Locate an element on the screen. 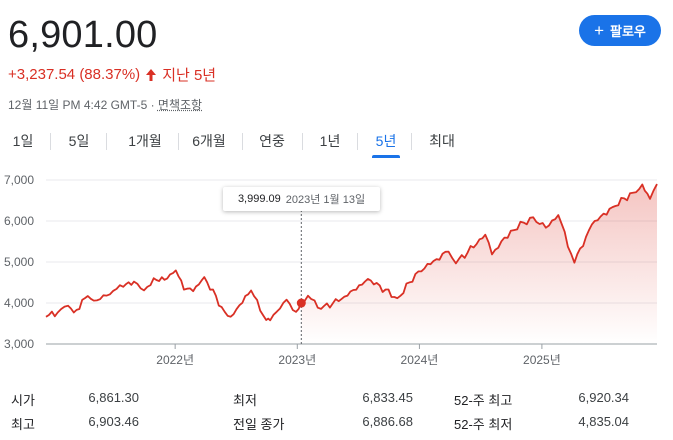 The height and width of the screenshot is (440, 673). time-range-tabs: 1일 5일 1개월 6개월 연중 1년 5년 최대 is located at coordinates (240, 142).